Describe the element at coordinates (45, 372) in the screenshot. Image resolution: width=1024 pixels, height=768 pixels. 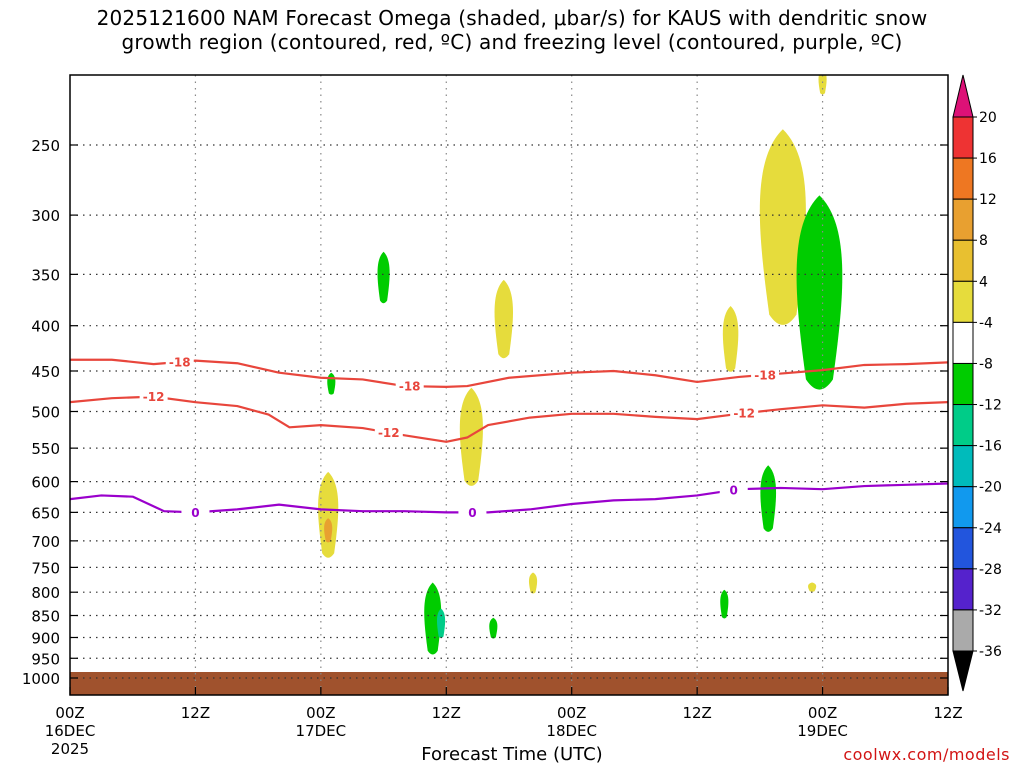
I see `y-tick-label: 450` at that location.